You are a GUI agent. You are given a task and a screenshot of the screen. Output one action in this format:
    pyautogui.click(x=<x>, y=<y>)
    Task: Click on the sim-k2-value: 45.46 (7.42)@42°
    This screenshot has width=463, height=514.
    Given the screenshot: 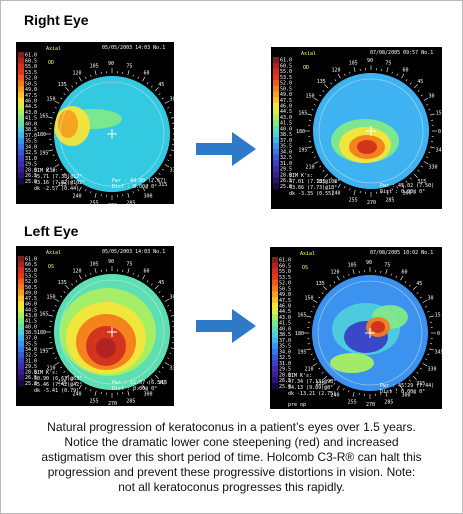 What is the action you would take?
    pyautogui.click(x=58, y=385)
    